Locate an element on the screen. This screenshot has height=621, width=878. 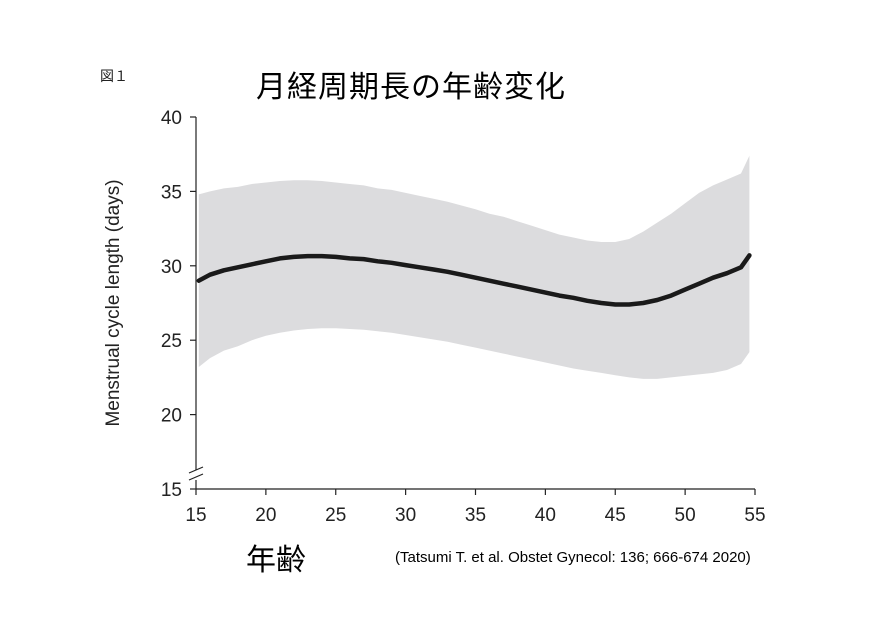
y-tick-label: 20 is located at coordinates (171, 416).